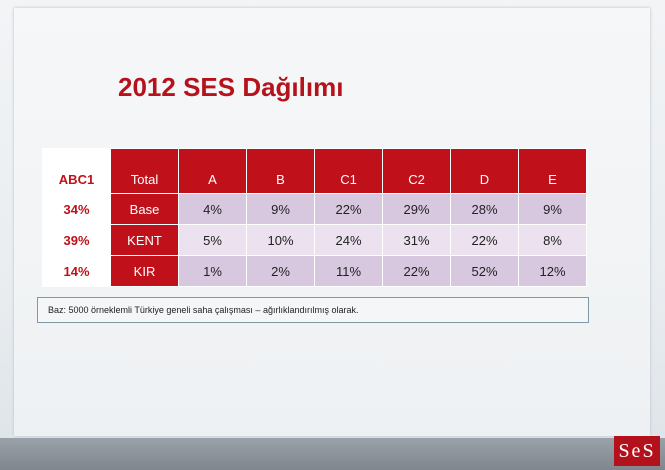 Image resolution: width=665 pixels, height=470 pixels. I want to click on table-row: 39% KENT 5% 10% 24% 31% 22% 8%, so click(314, 240).